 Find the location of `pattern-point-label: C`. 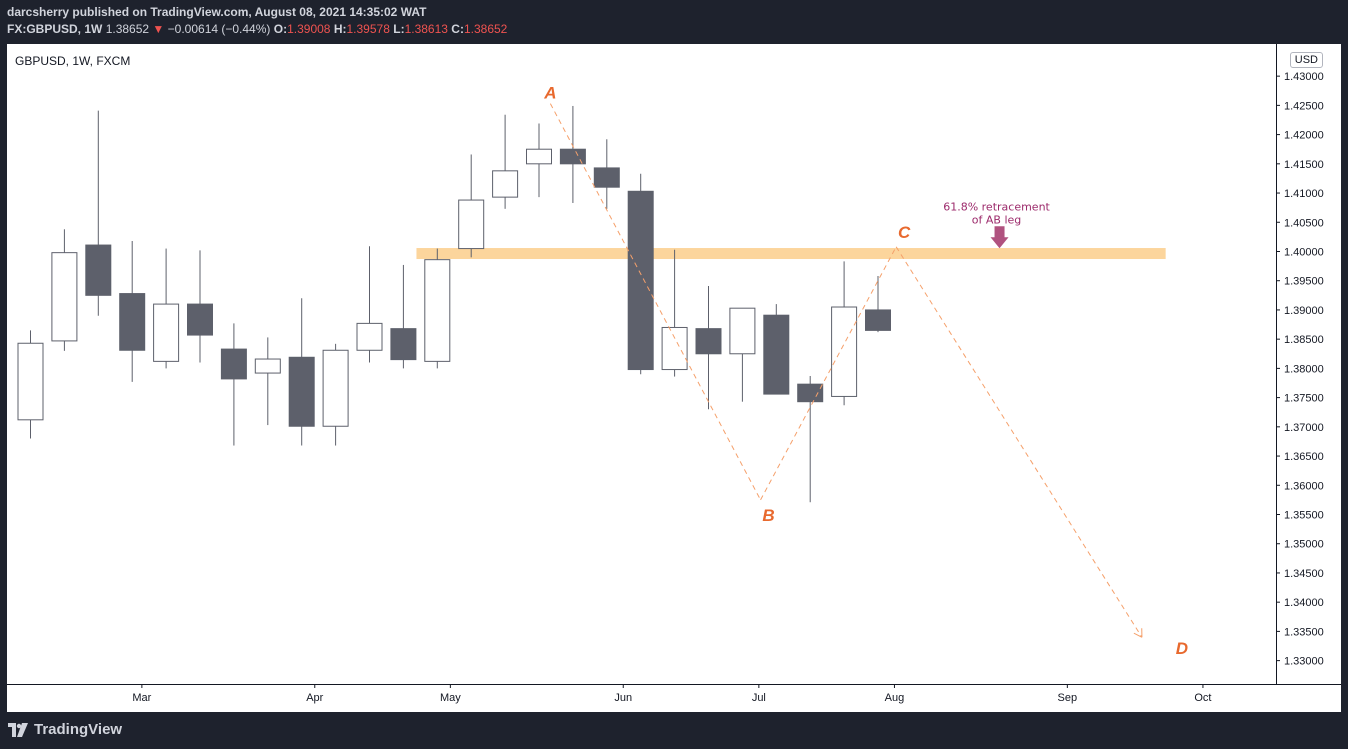

pattern-point-label: C is located at coordinates (904, 232).